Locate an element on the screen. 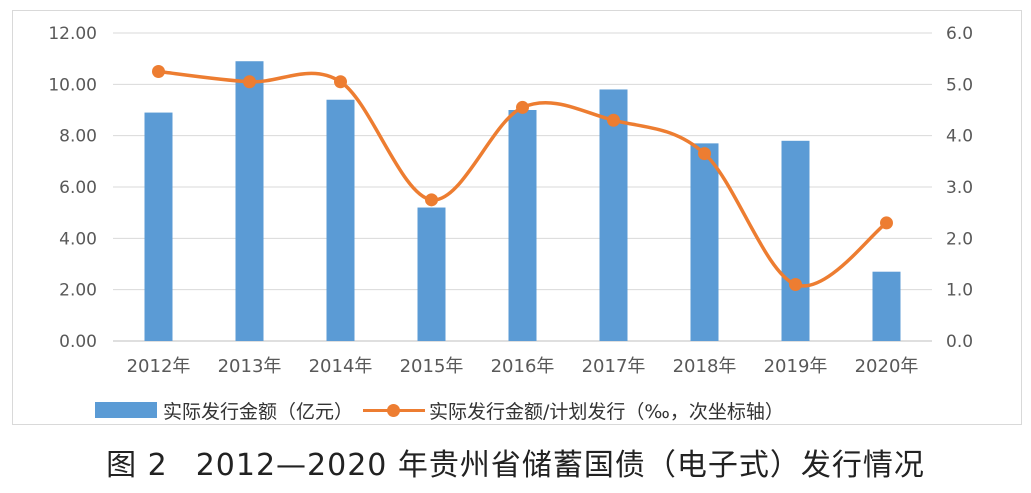 Image resolution: width=1031 pixels, height=493 pixels. x-tick-label: 2014年 is located at coordinates (341, 366).